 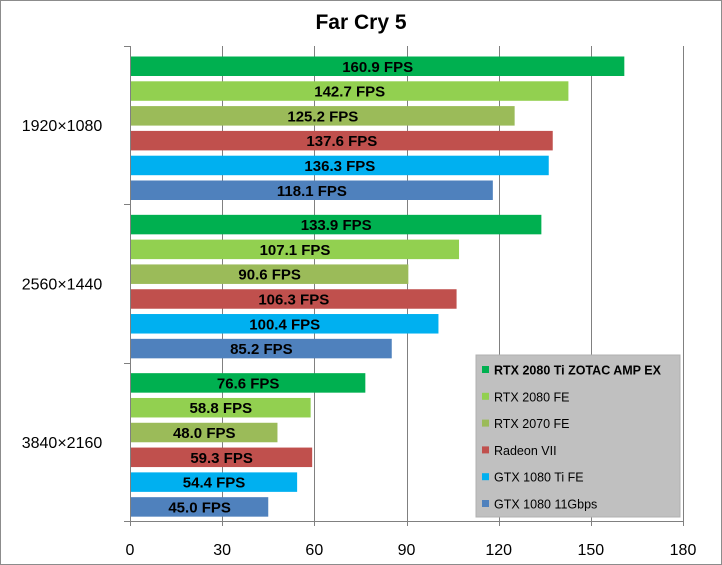 I want to click on legend-box, so click(x=578, y=436).